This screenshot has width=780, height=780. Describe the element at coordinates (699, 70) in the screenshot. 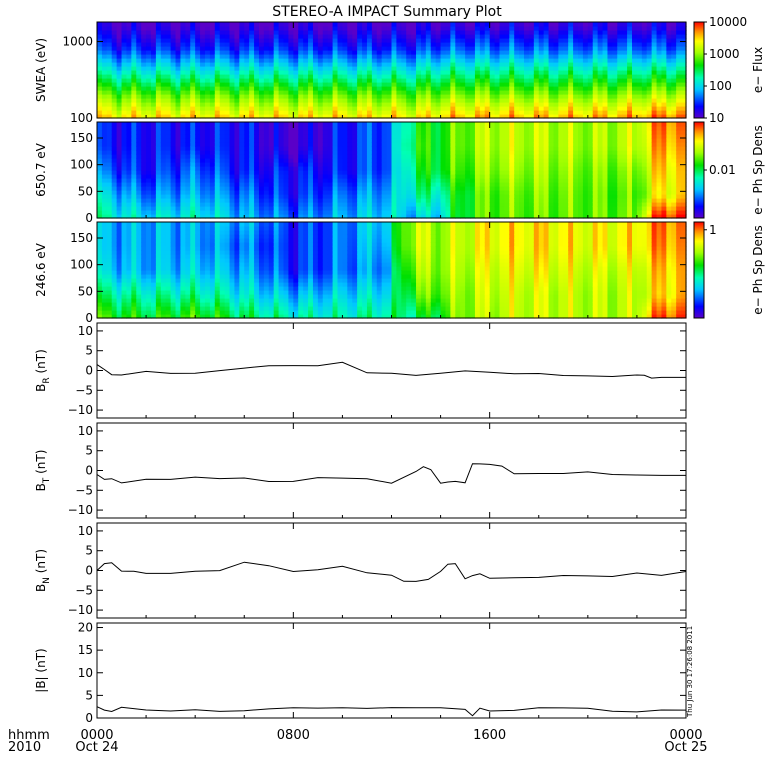

I see `colorbar-swea` at that location.